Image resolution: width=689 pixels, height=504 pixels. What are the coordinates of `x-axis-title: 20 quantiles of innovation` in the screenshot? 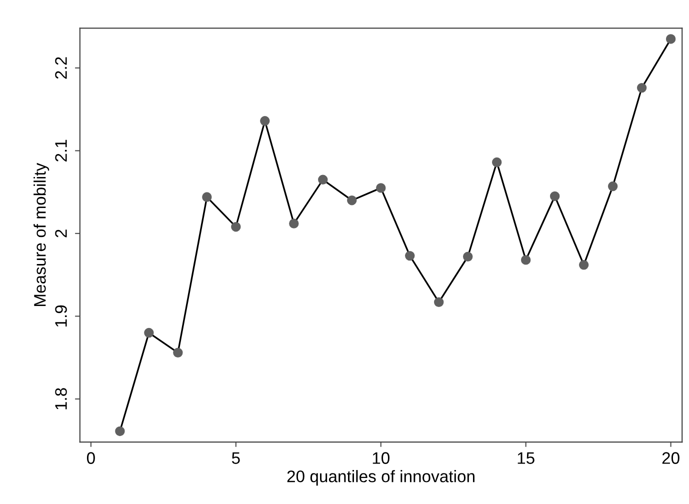 It's located at (380, 478).